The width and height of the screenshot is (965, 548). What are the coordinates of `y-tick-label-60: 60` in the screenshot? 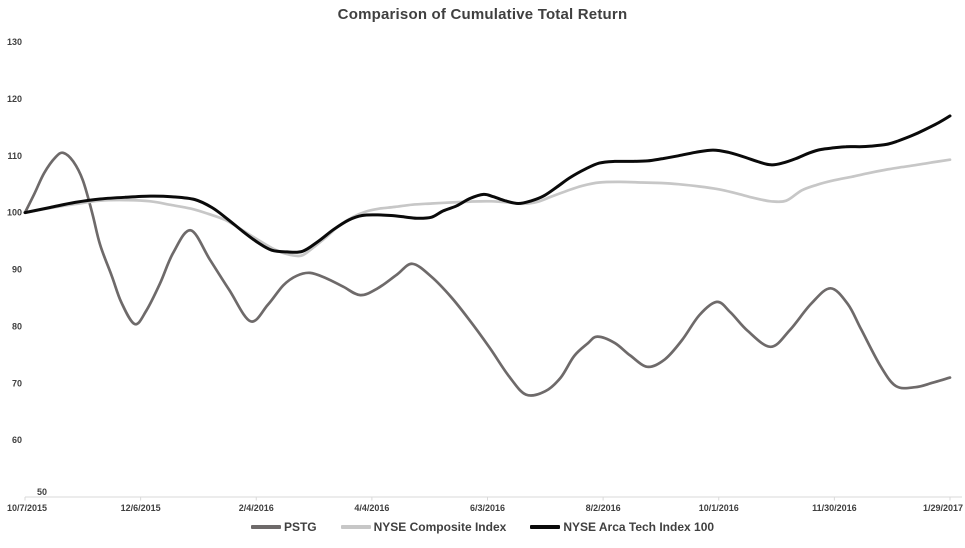 It's located at (17, 440).